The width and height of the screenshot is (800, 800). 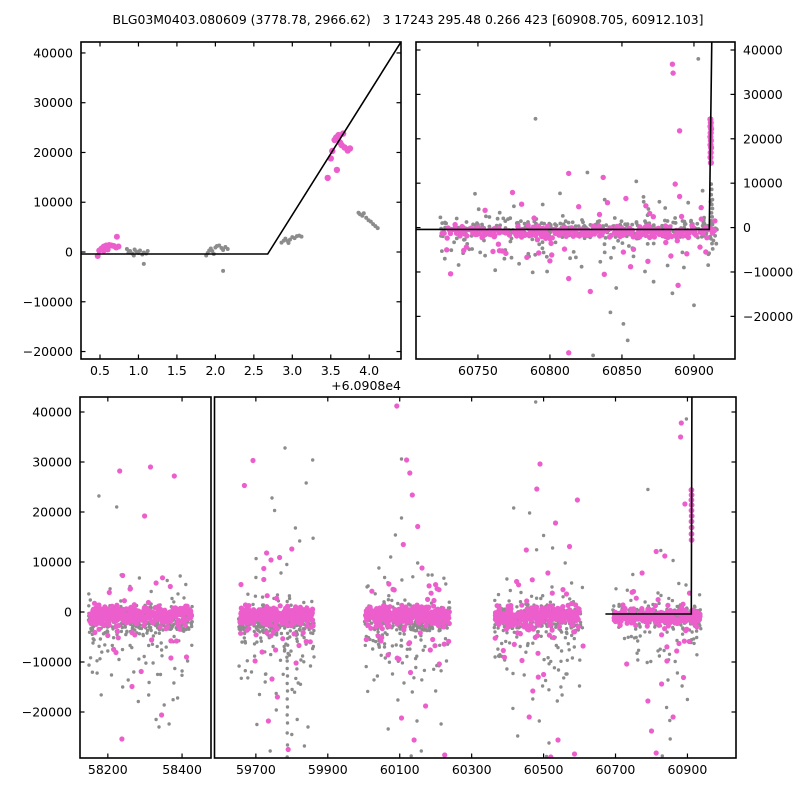 I want to click on zoom-window-xtick-label: 3.0, so click(x=292, y=370).